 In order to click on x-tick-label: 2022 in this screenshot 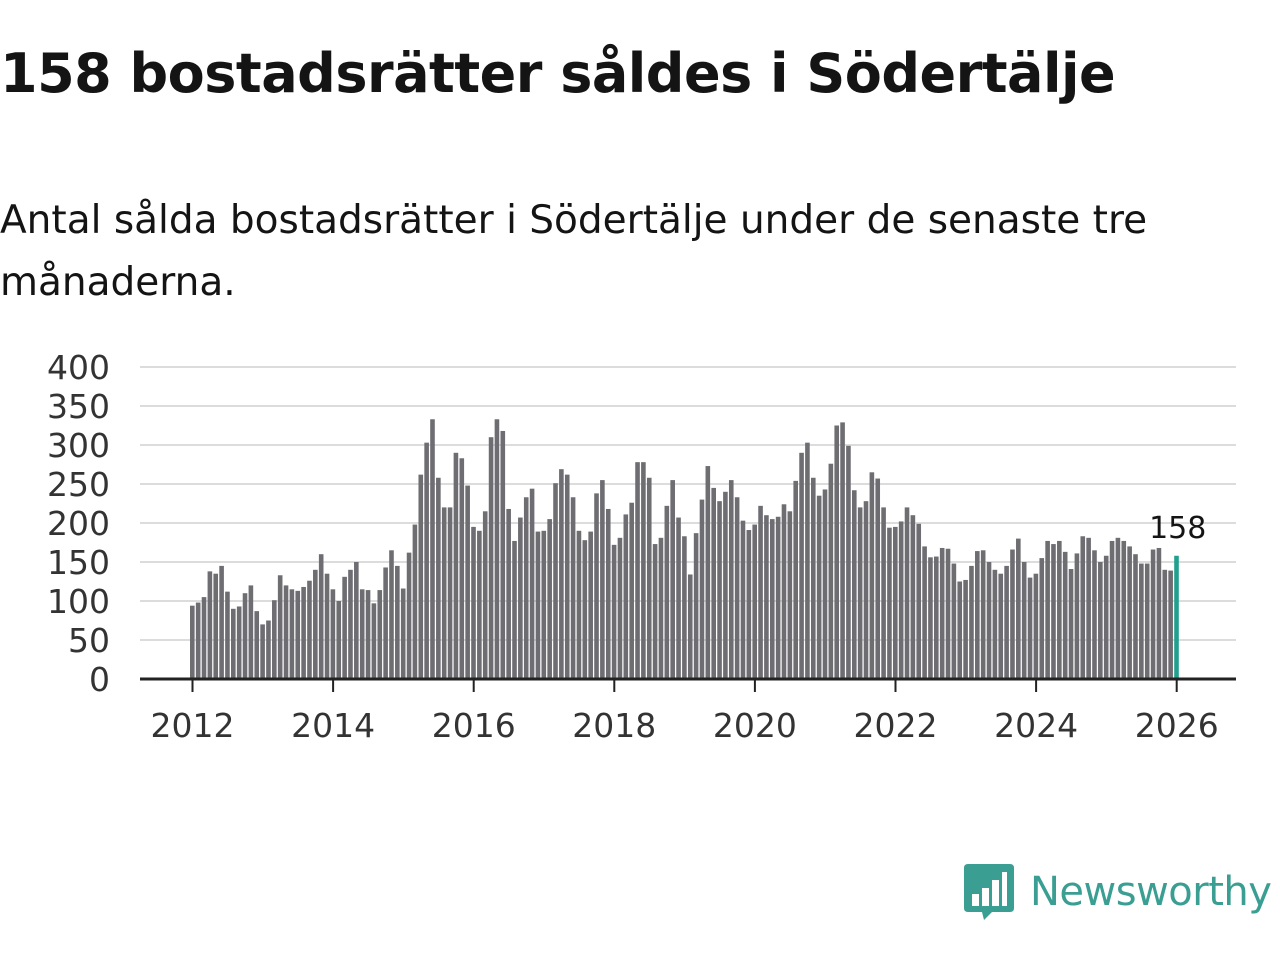, I will do `click(896, 723)`.